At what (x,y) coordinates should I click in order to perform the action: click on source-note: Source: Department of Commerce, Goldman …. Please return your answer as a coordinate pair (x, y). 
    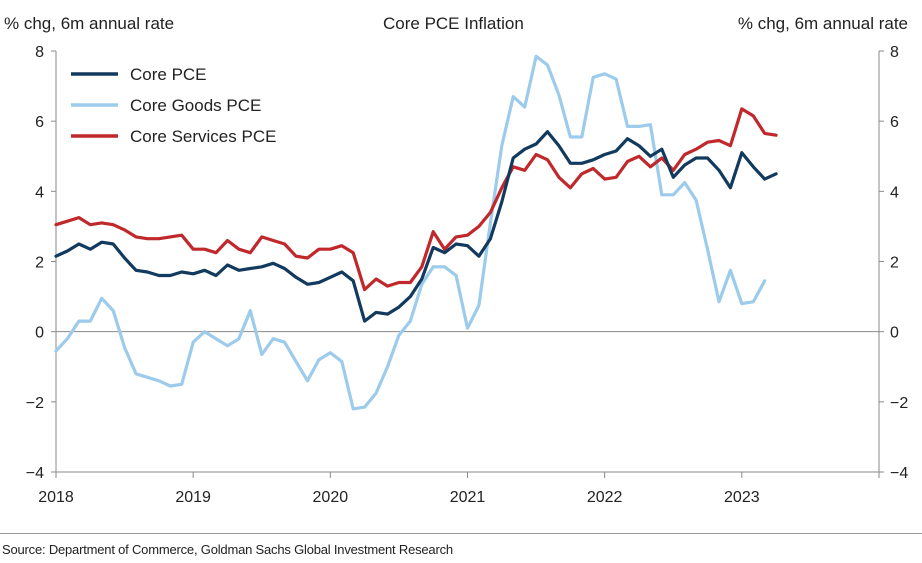
    Looking at the image, I should click on (227, 549).